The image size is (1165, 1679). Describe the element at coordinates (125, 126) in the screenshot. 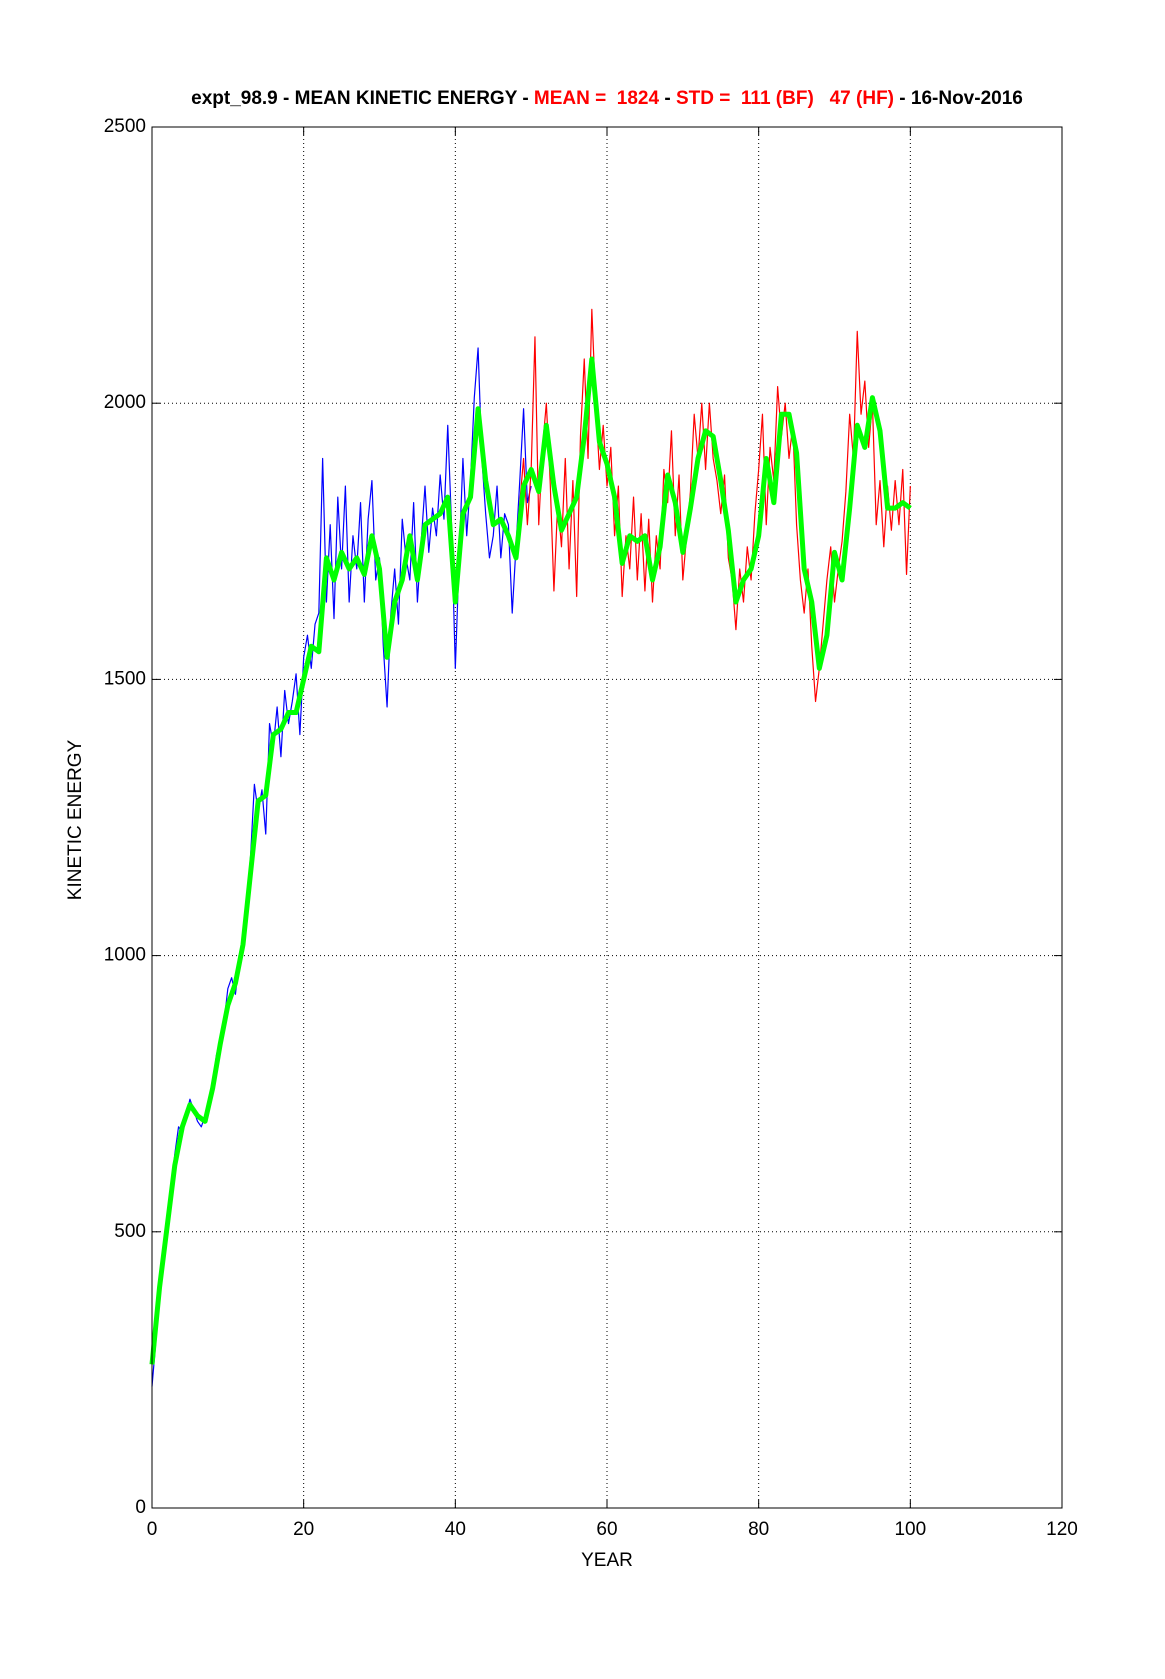

I see `y-tick-label: 2500` at that location.